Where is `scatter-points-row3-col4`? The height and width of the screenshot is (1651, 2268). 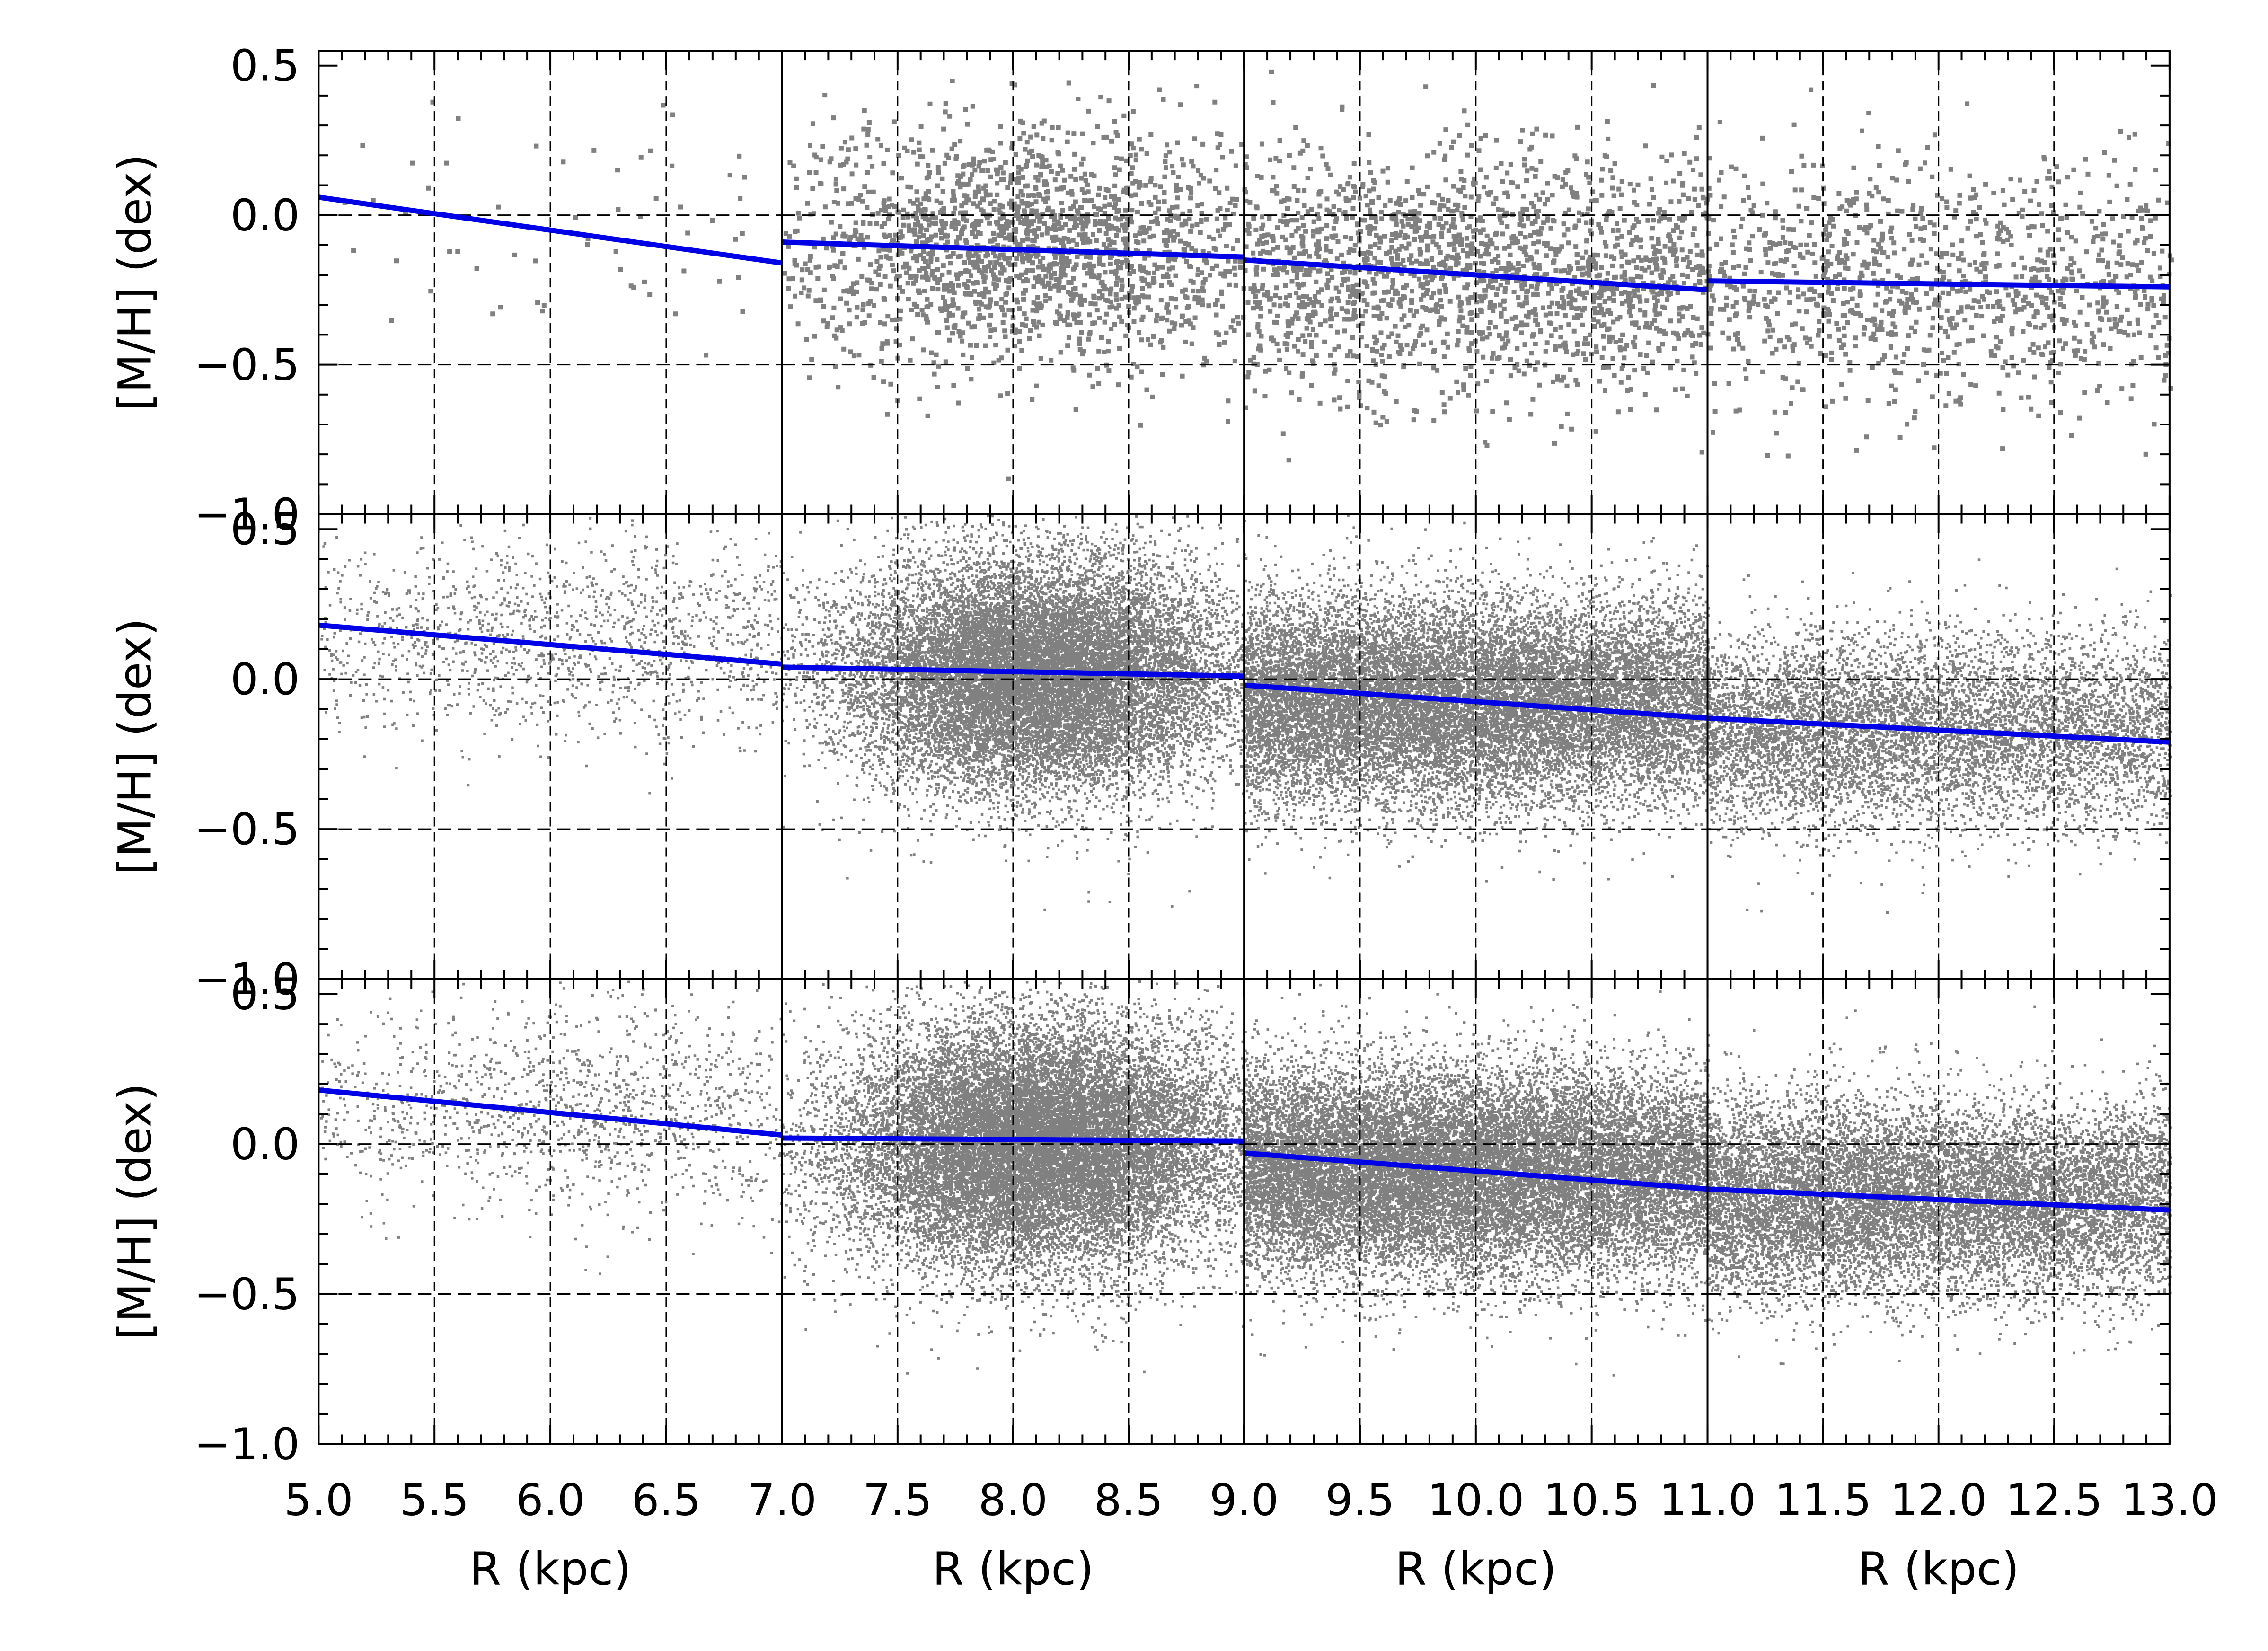 scatter-points-row3-col4 is located at coordinates (1940, 1185).